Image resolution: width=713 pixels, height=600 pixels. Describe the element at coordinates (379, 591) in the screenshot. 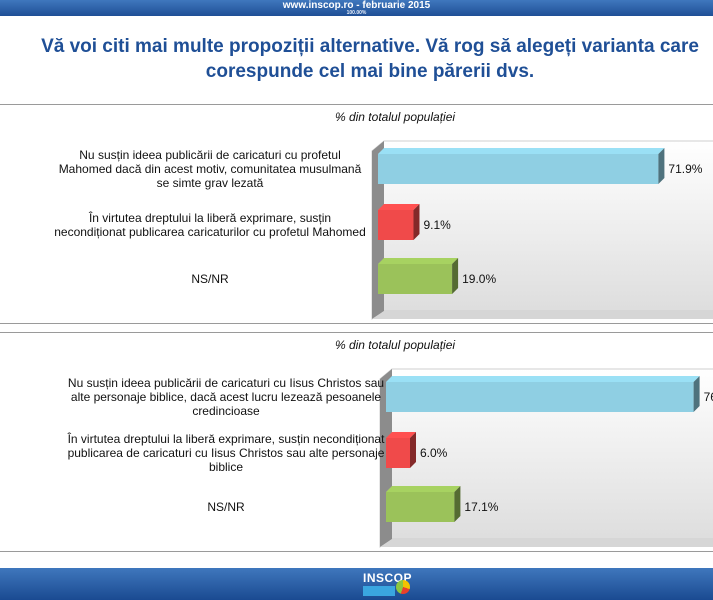

I see `logo-strip` at that location.